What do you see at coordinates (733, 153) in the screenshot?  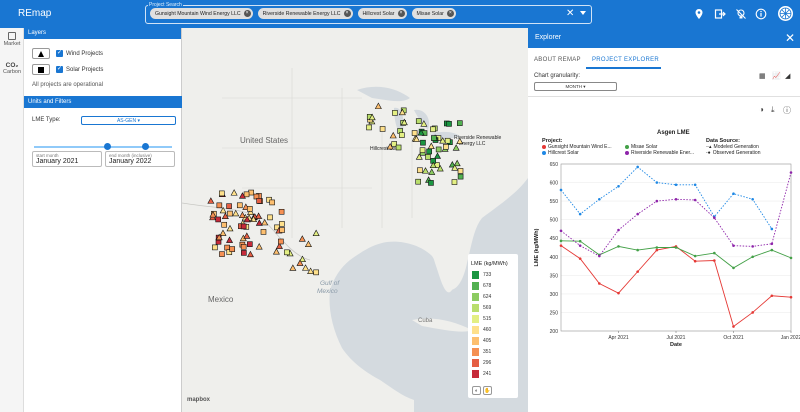 I see `legend-source-observed: -● Observed Generation` at bounding box center [733, 153].